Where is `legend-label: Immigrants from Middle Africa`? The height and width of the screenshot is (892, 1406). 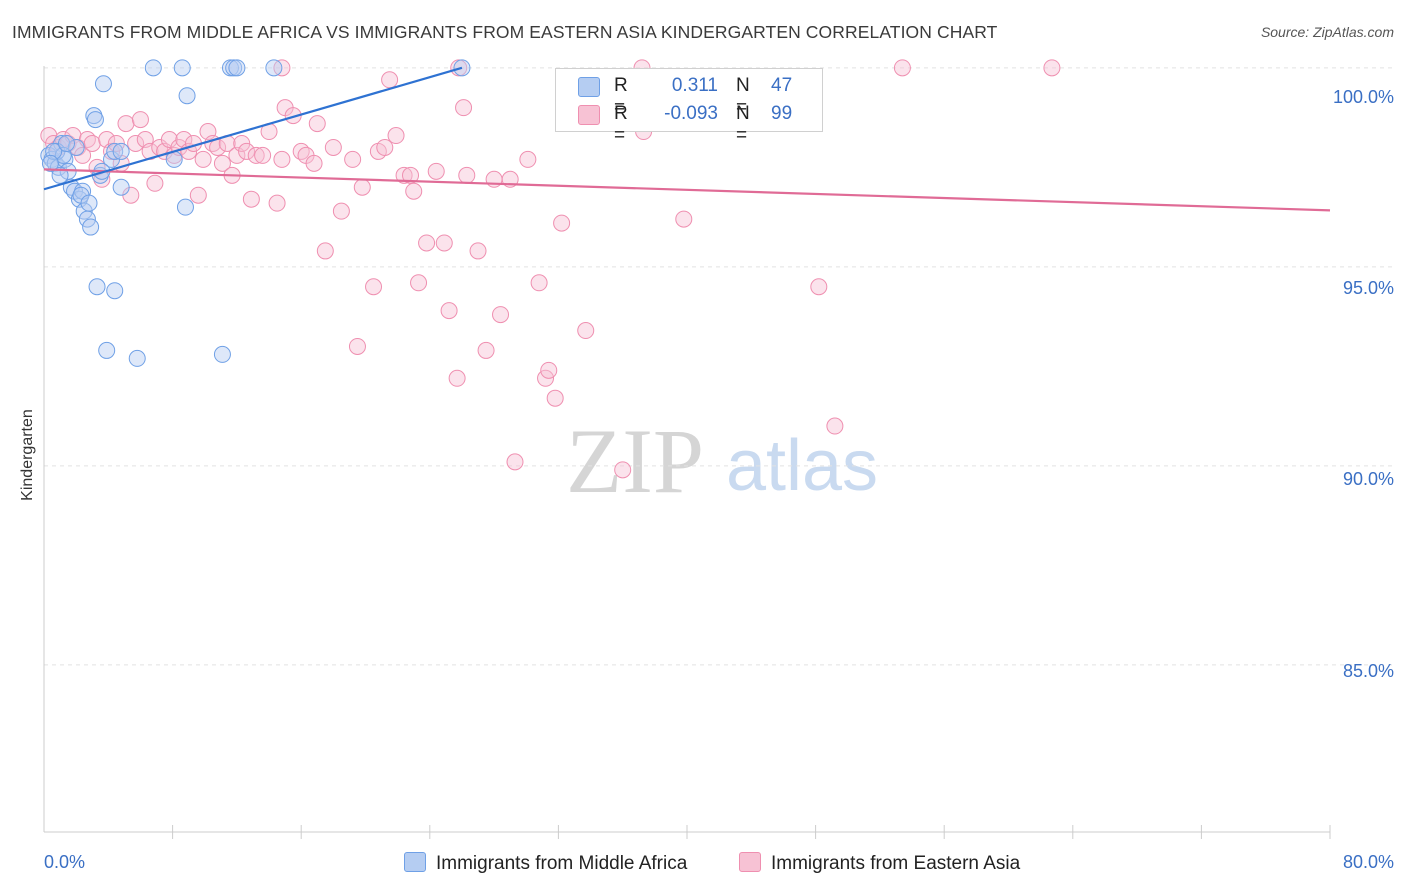
legend-label: Immigrants from Middle Africa is located at coordinates (562, 863).